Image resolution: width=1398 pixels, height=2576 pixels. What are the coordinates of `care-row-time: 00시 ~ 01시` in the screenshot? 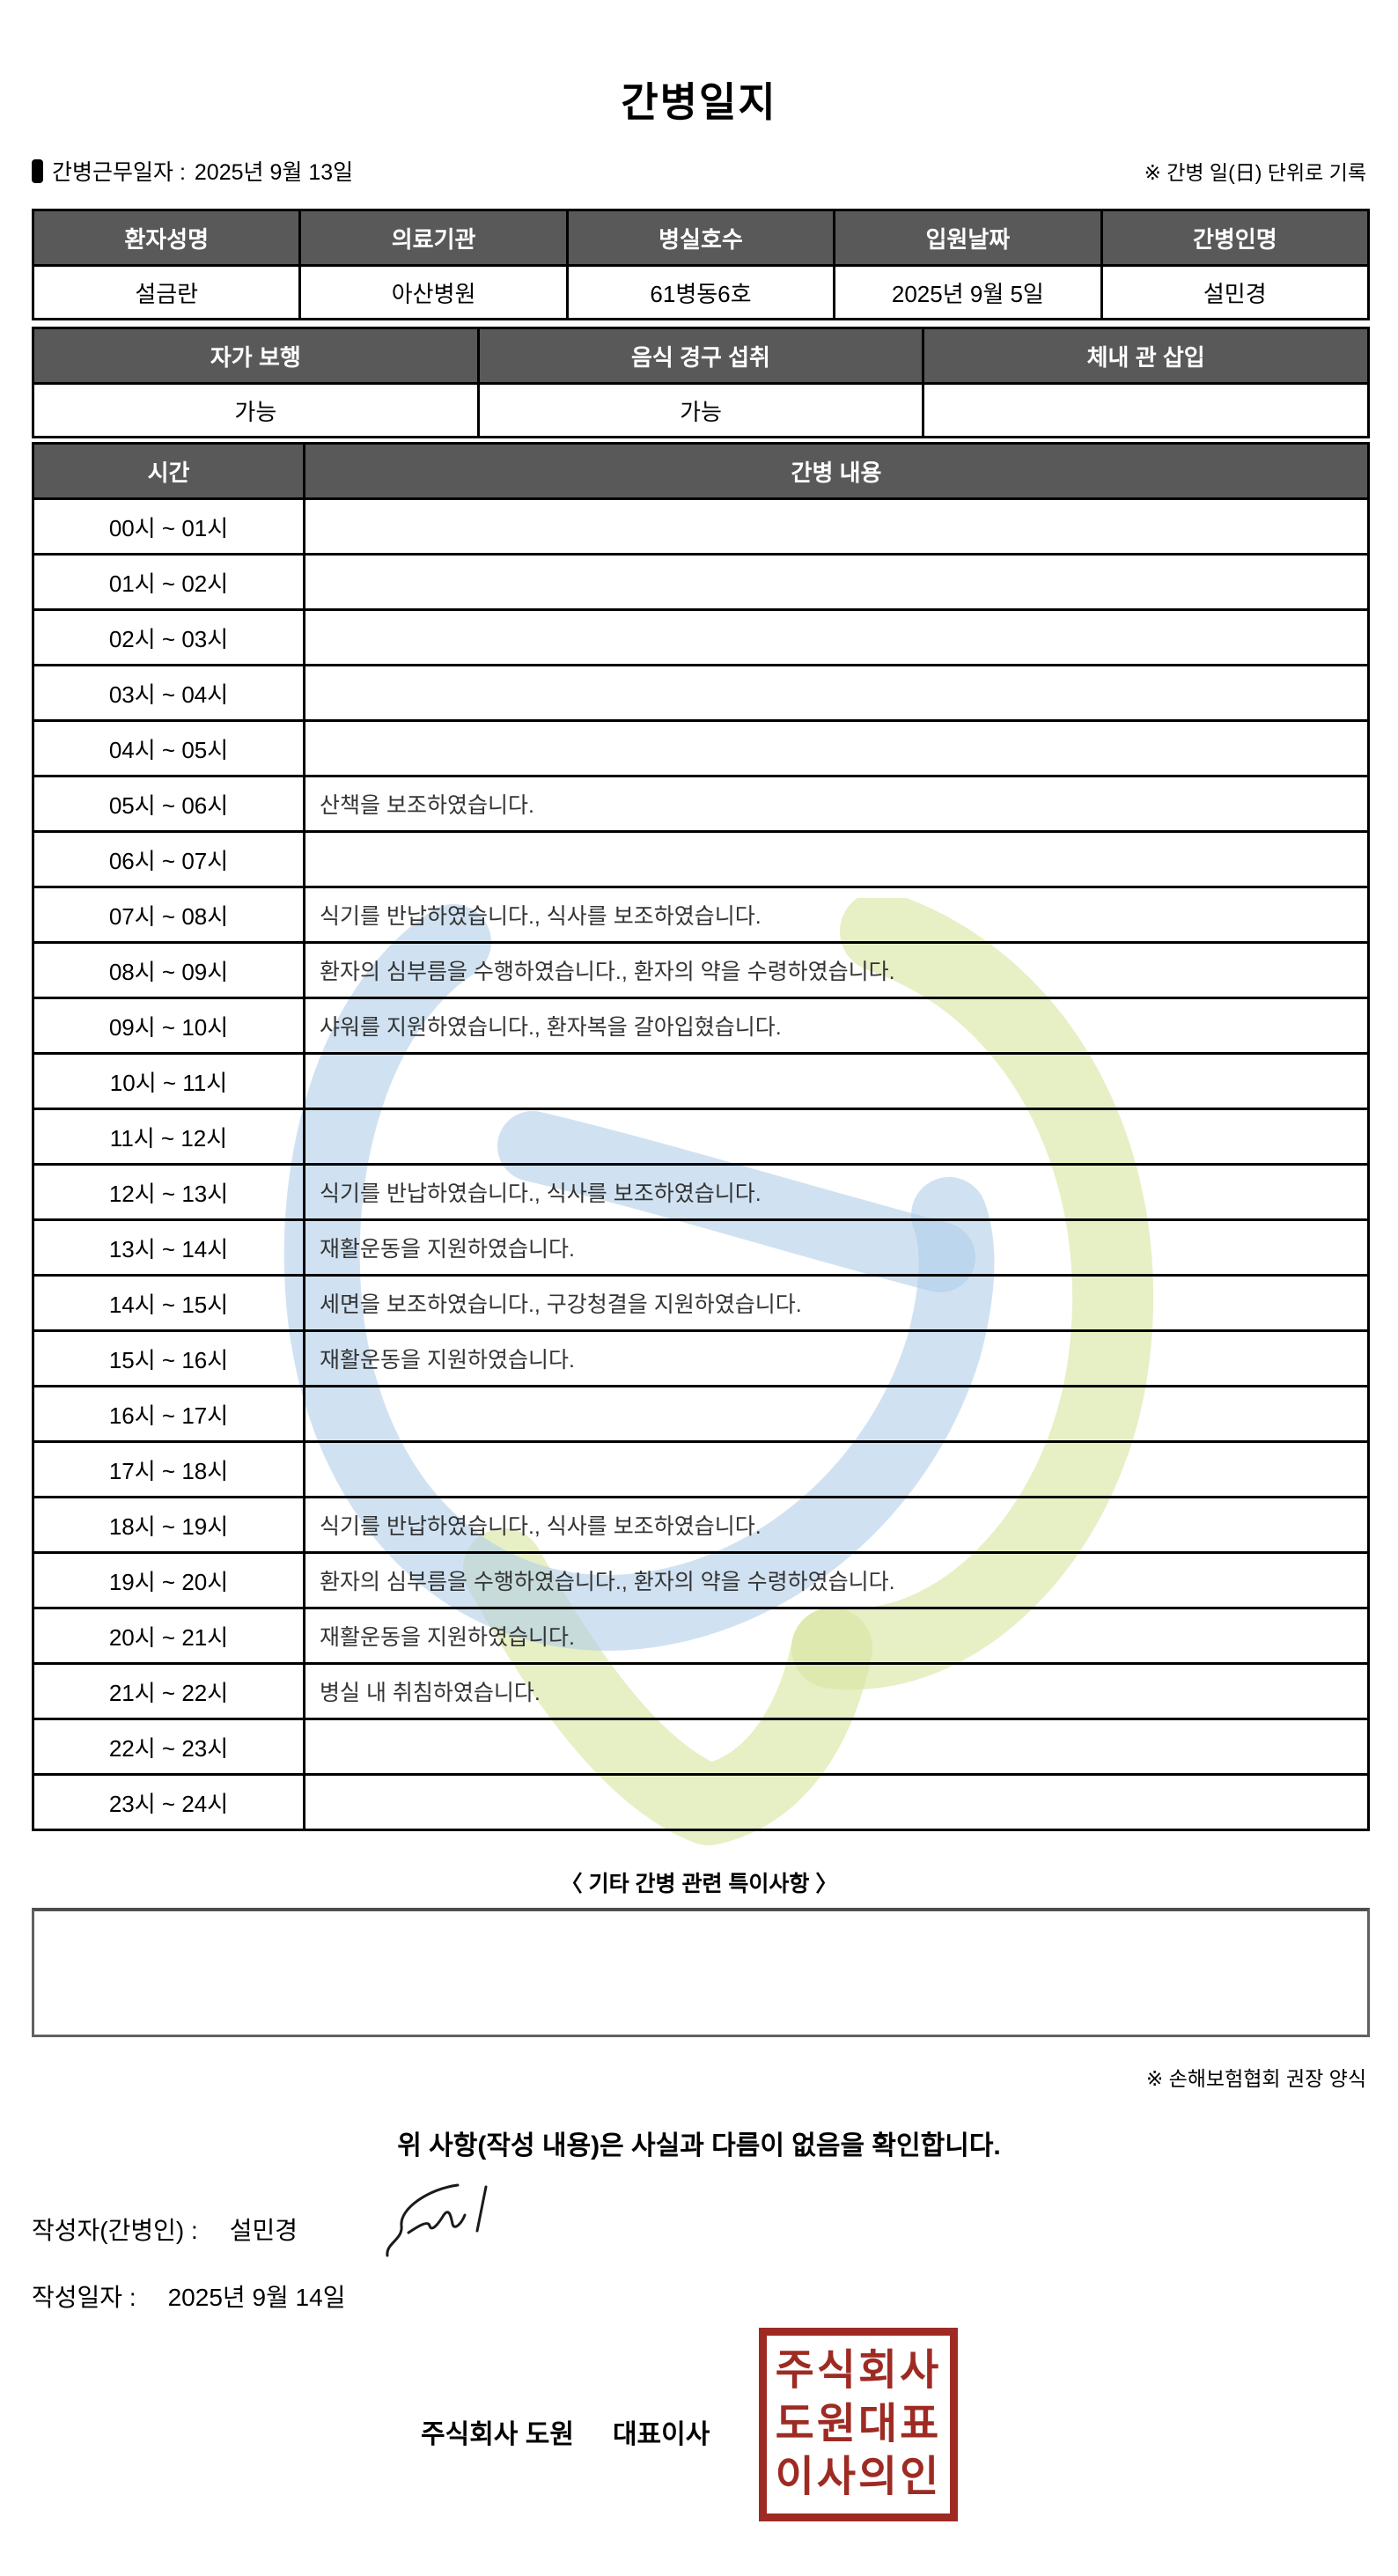 It's located at (168, 526).